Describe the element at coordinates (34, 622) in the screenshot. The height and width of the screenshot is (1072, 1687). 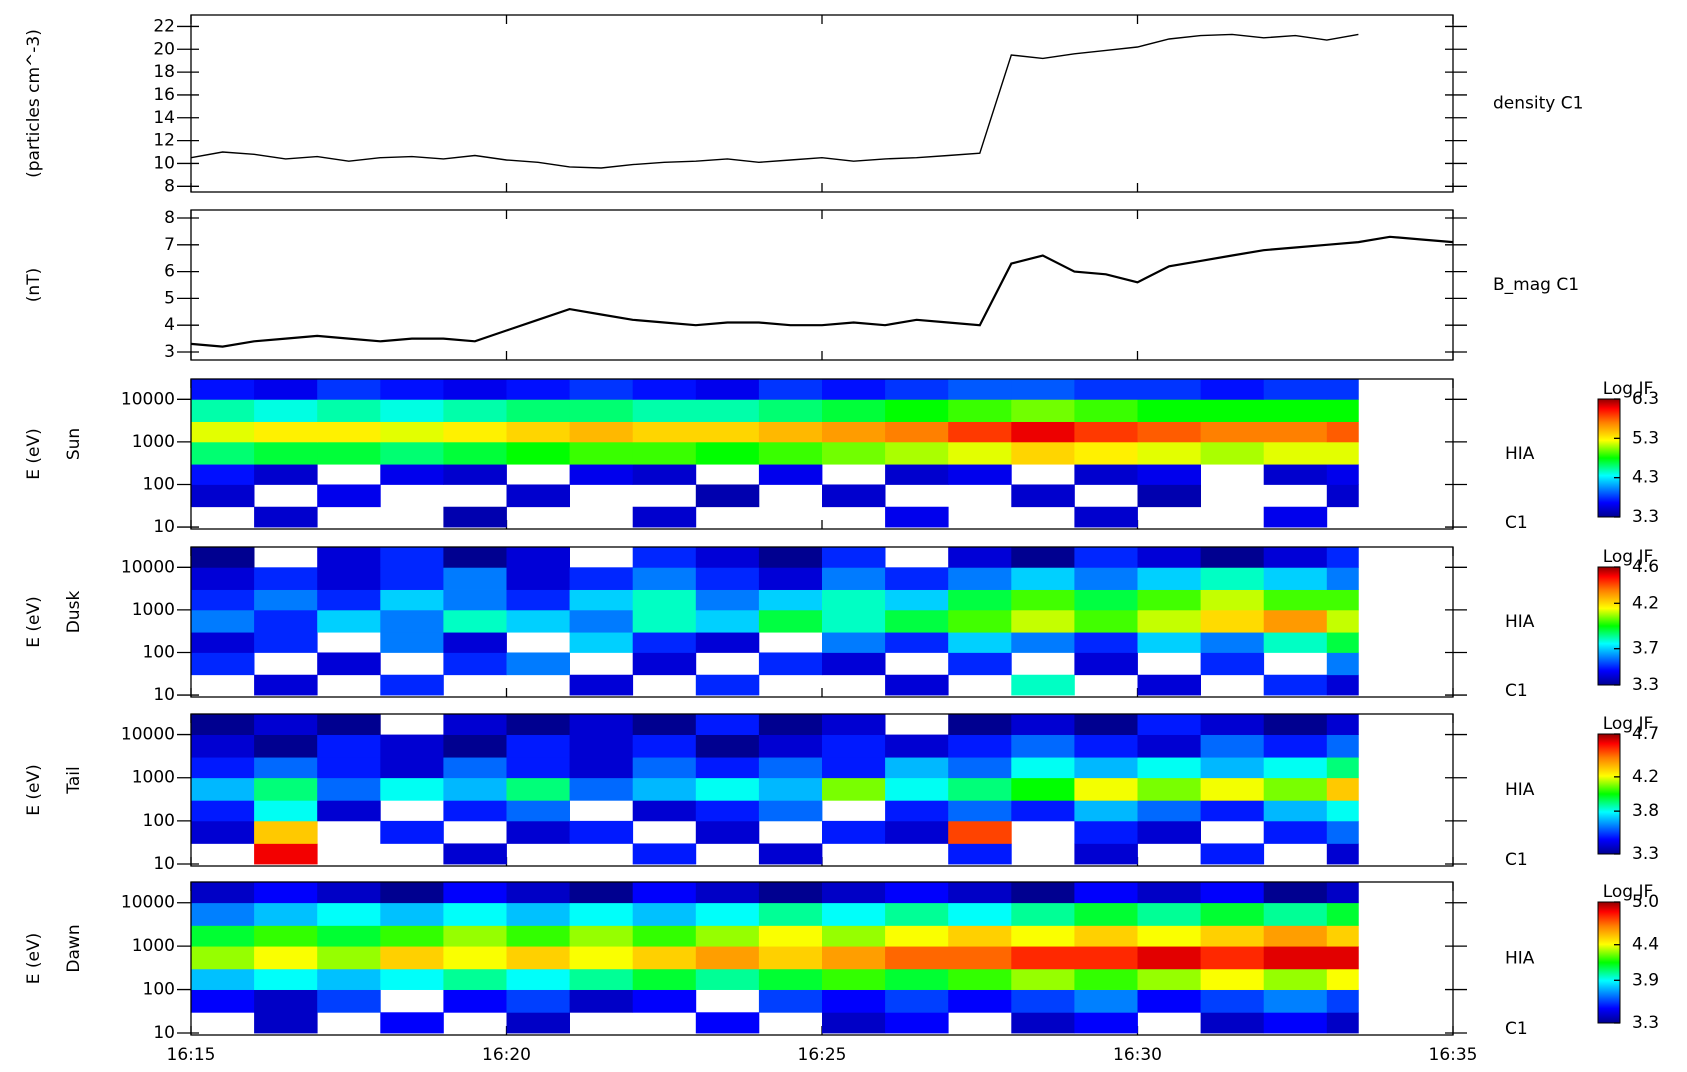
I see `y-axis-label: E (eV)` at that location.